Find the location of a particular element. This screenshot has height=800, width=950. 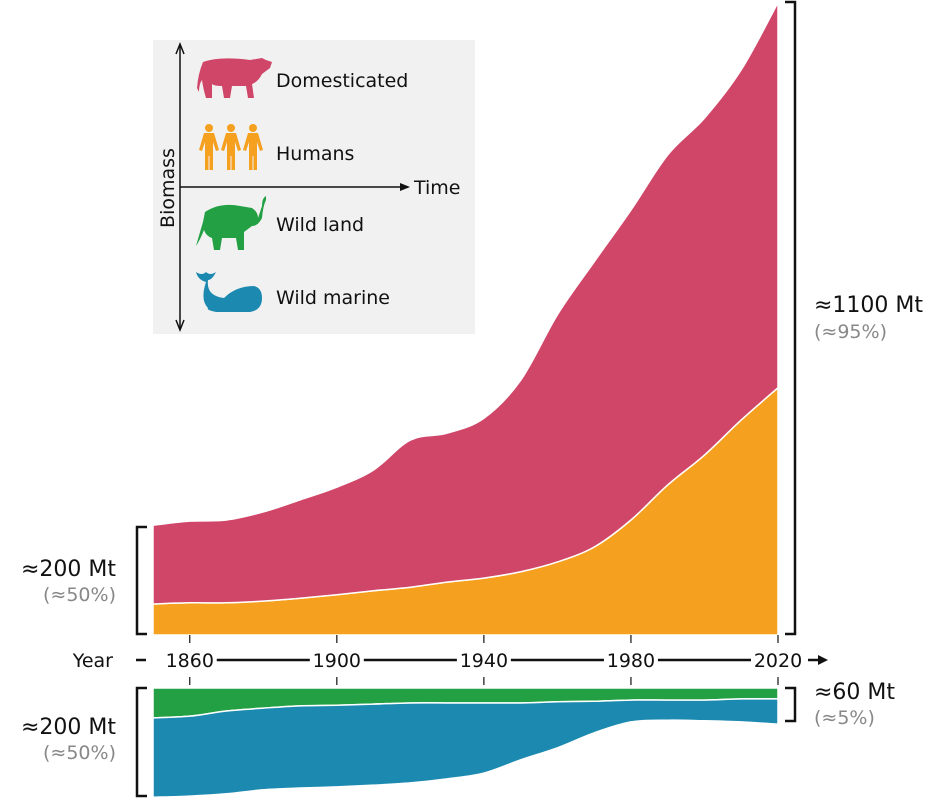

legend-biomass-arrow-down is located at coordinates (180, 326).